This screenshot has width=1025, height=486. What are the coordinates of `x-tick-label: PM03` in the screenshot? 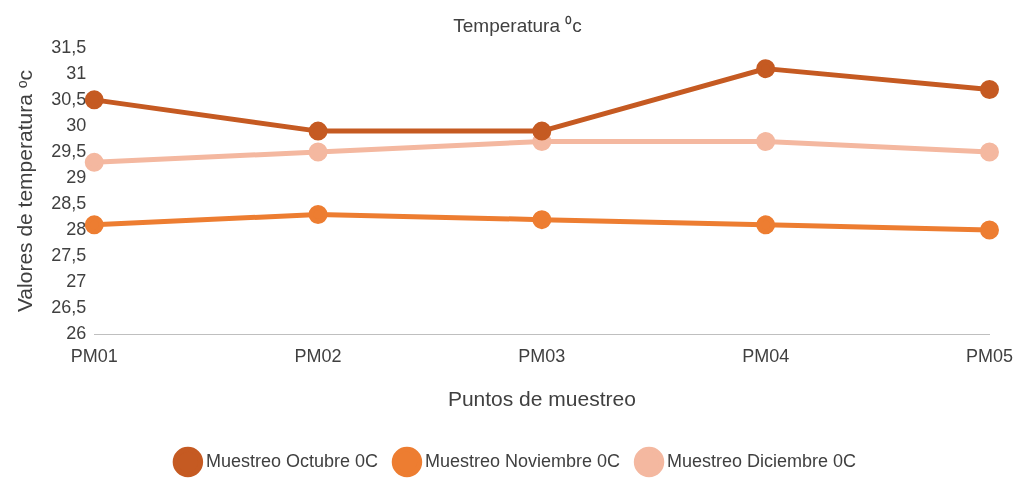 It's located at (542, 355).